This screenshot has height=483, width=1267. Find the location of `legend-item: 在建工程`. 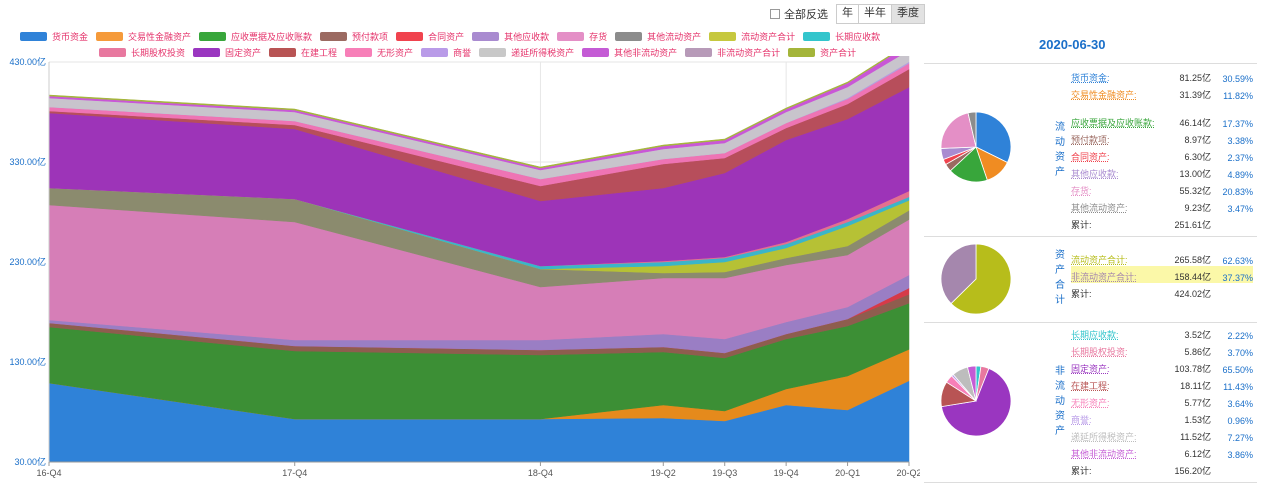

legend-item: 在建工程 is located at coordinates (303, 52).